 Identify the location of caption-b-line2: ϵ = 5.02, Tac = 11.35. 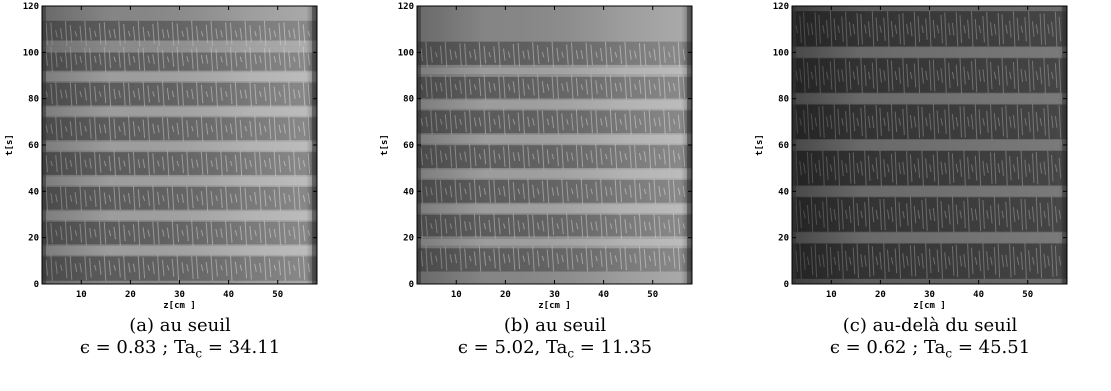
(555, 349).